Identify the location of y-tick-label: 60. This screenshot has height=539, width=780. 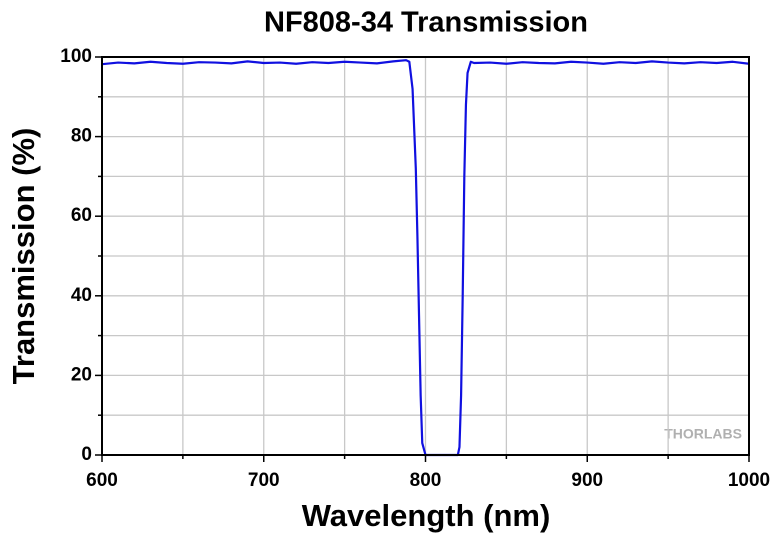
(81, 215).